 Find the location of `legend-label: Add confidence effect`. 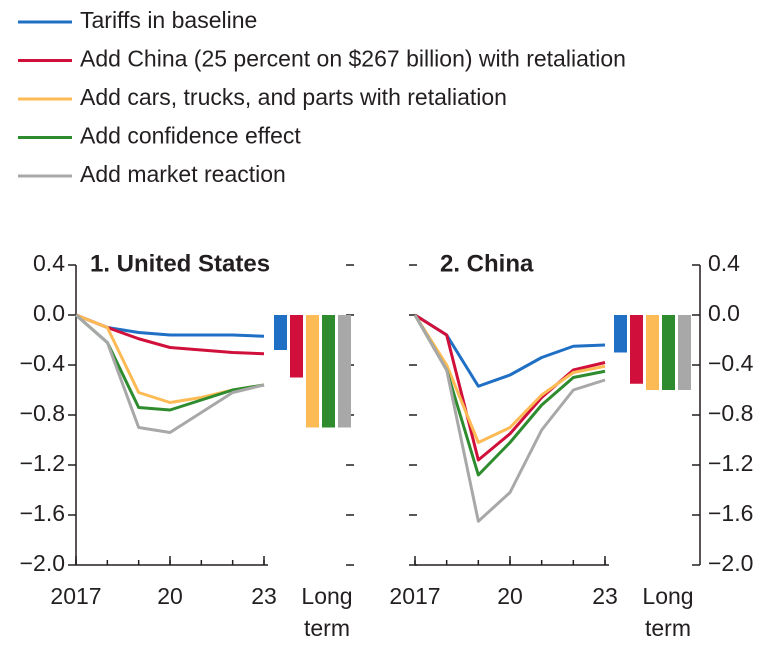

legend-label: Add confidence effect is located at coordinates (190, 136).